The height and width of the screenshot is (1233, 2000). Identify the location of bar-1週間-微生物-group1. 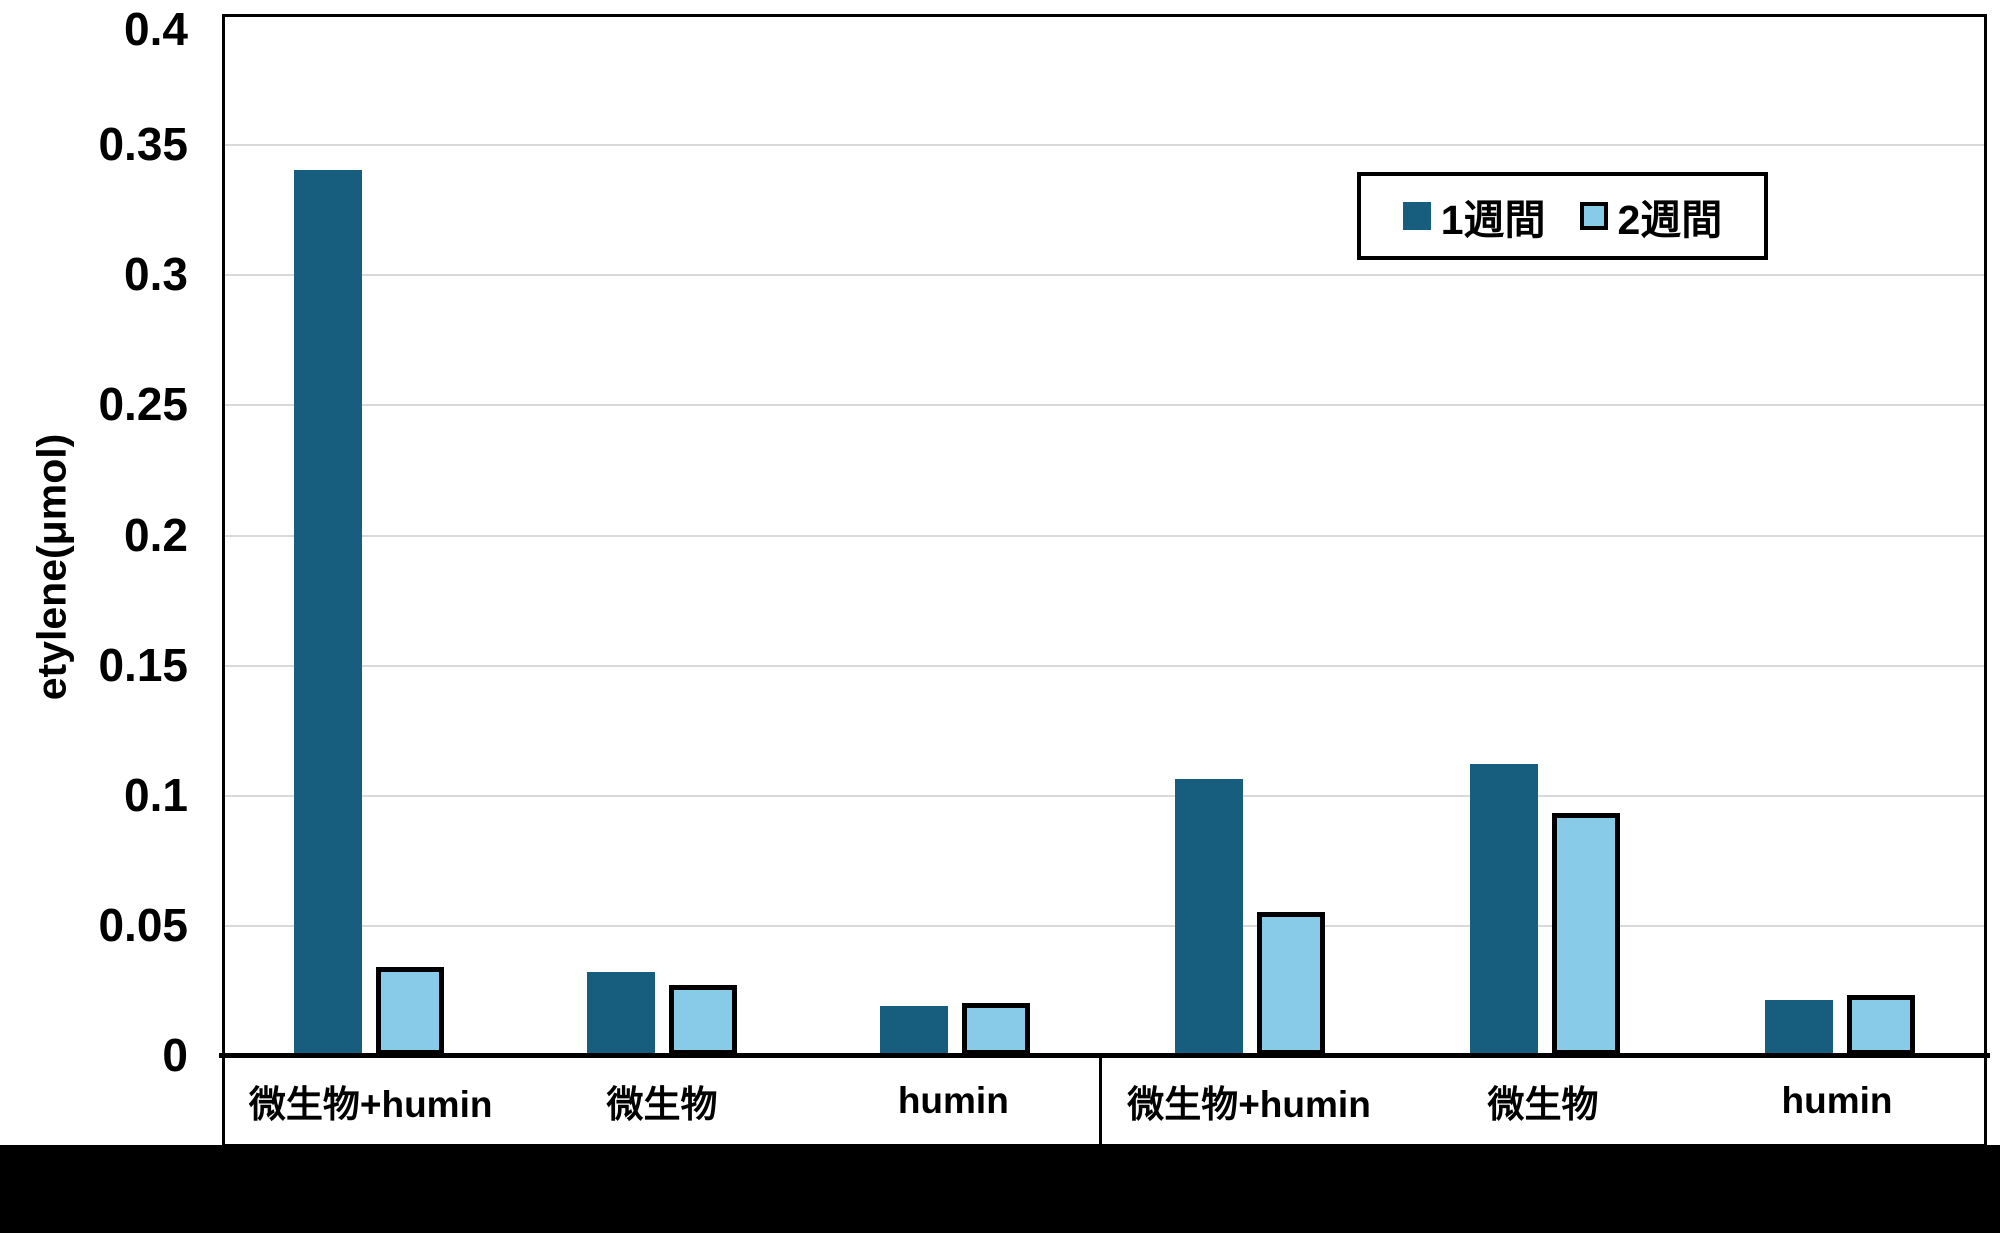
(621, 1013).